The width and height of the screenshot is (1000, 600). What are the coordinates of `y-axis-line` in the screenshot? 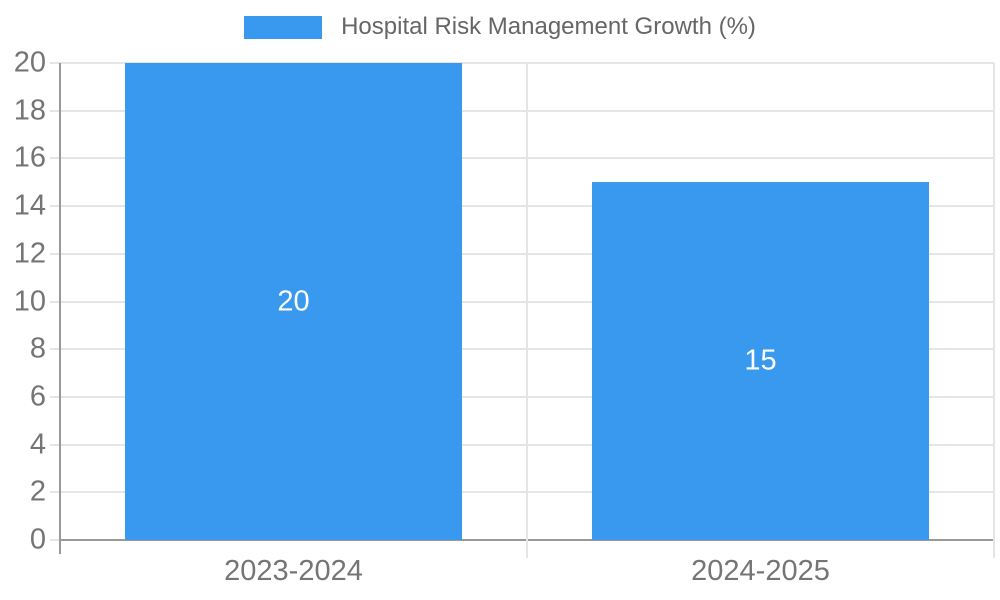 It's located at (60, 308).